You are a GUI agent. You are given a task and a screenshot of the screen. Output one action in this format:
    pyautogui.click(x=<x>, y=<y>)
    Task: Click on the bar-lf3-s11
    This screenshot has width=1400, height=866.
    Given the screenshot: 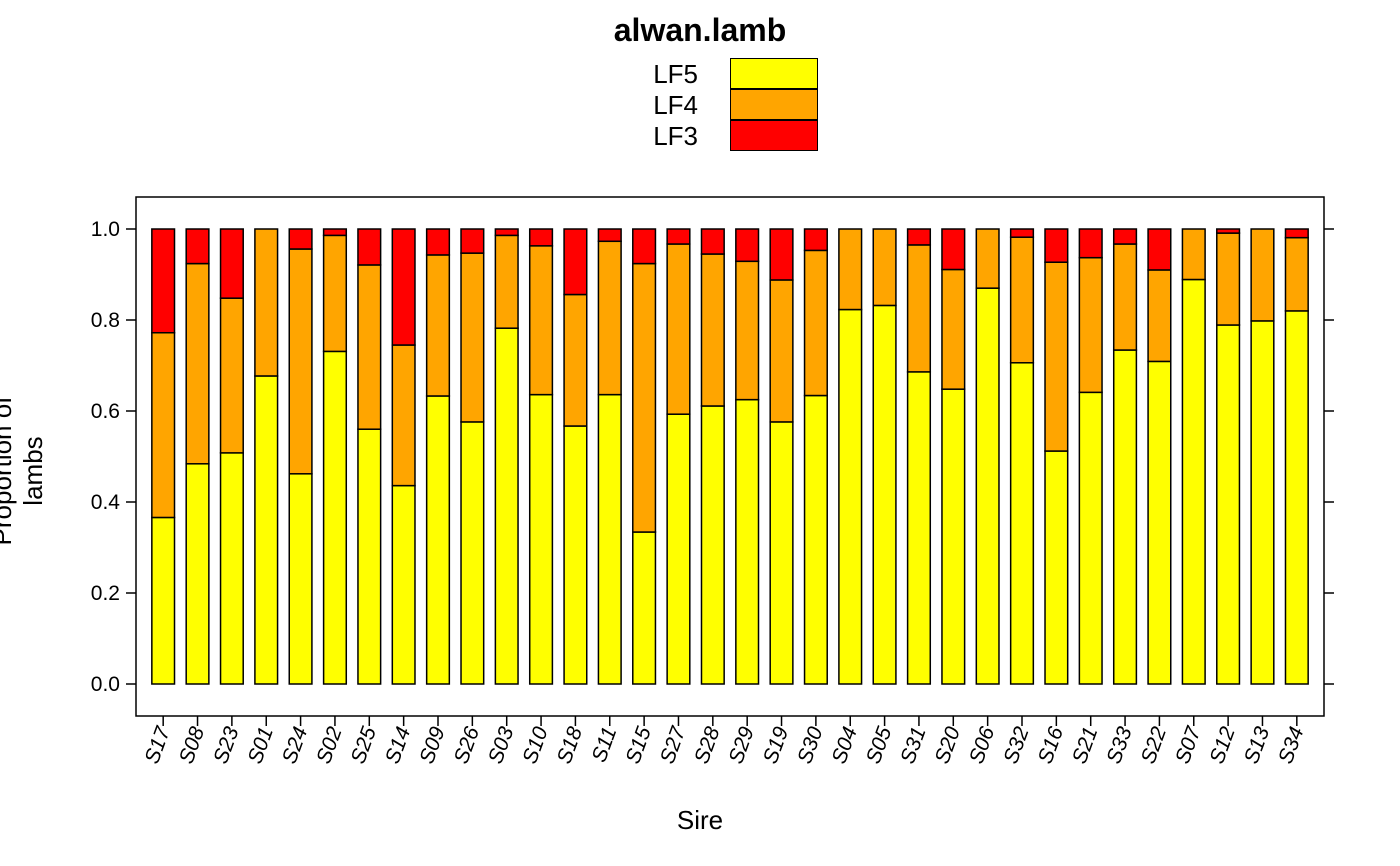 What is the action you would take?
    pyautogui.click(x=609, y=235)
    